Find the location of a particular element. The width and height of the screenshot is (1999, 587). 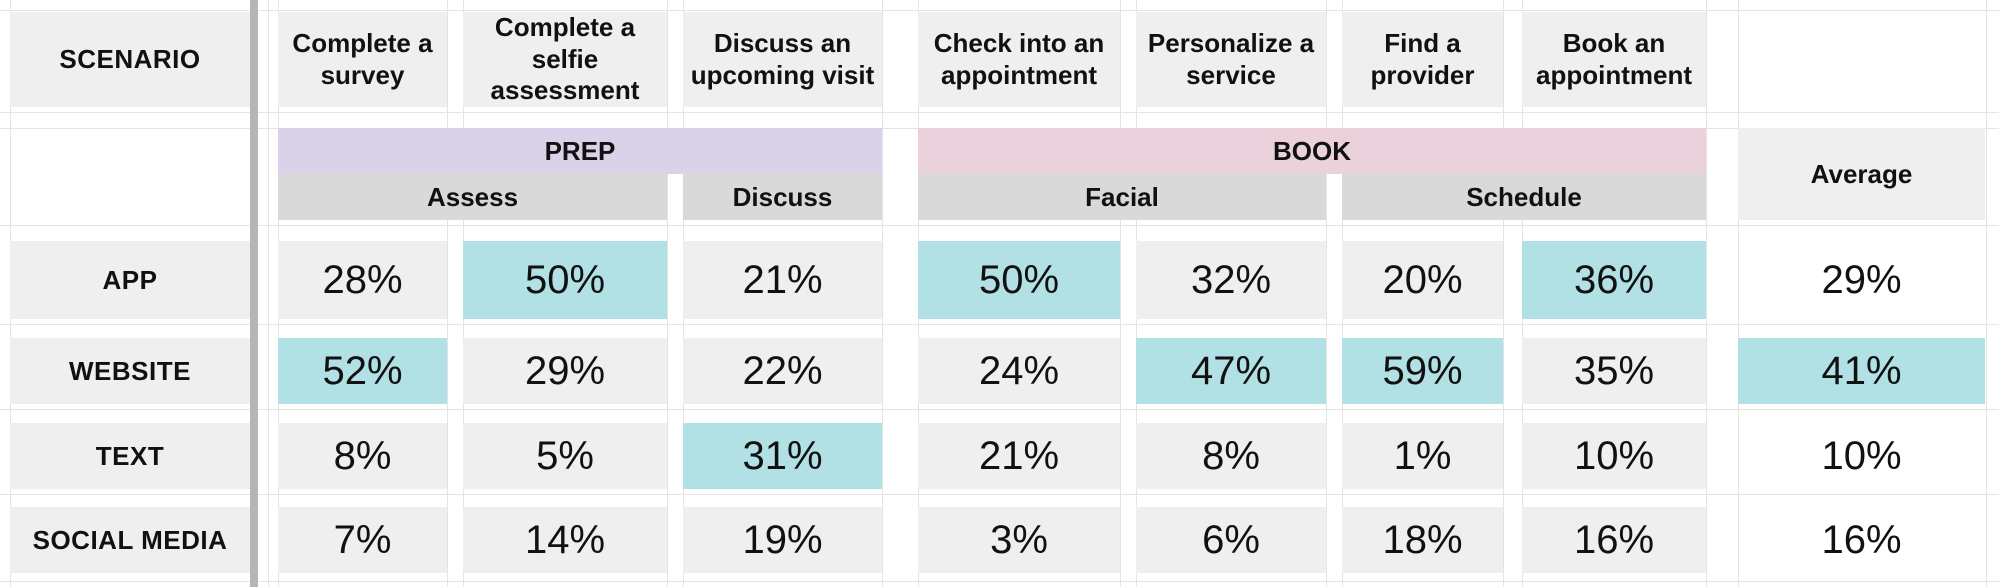

subgroup-banner-schedule: Schedule is located at coordinates (1524, 197).